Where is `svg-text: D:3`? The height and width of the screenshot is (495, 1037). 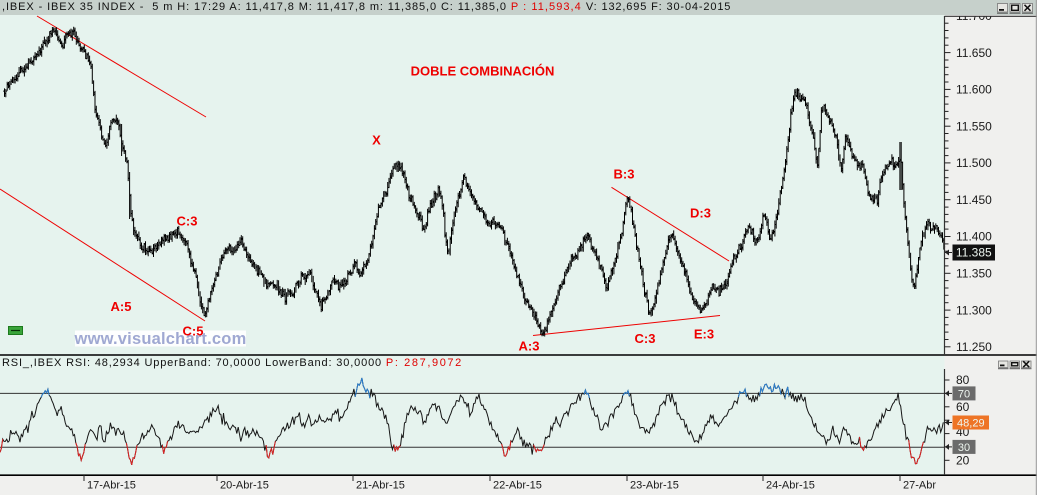 svg-text: D:3 is located at coordinates (700, 213).